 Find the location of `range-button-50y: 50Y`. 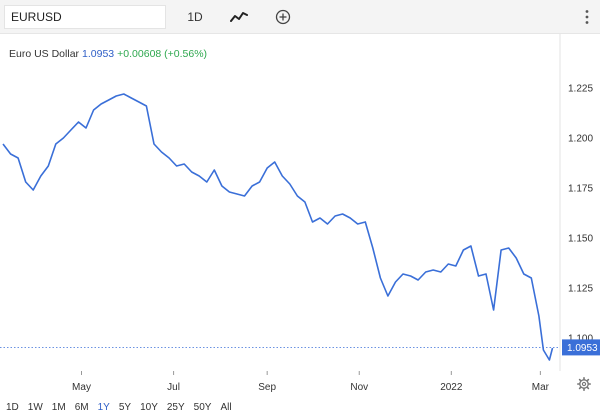

range-button-50y: 50Y is located at coordinates (202, 407).